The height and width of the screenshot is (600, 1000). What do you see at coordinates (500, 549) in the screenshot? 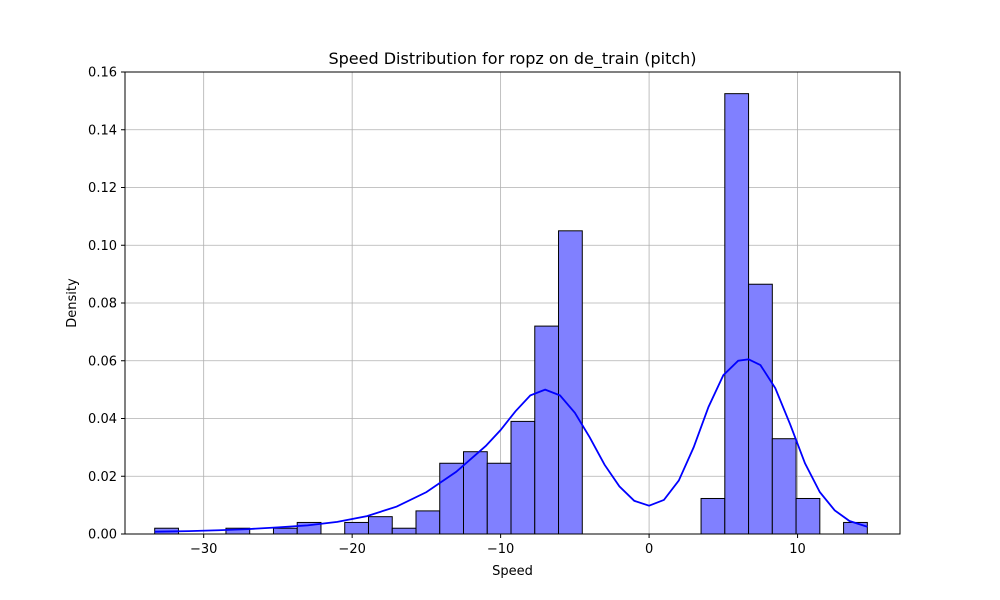
I see `x-tick-label-2: −10` at bounding box center [500, 549].